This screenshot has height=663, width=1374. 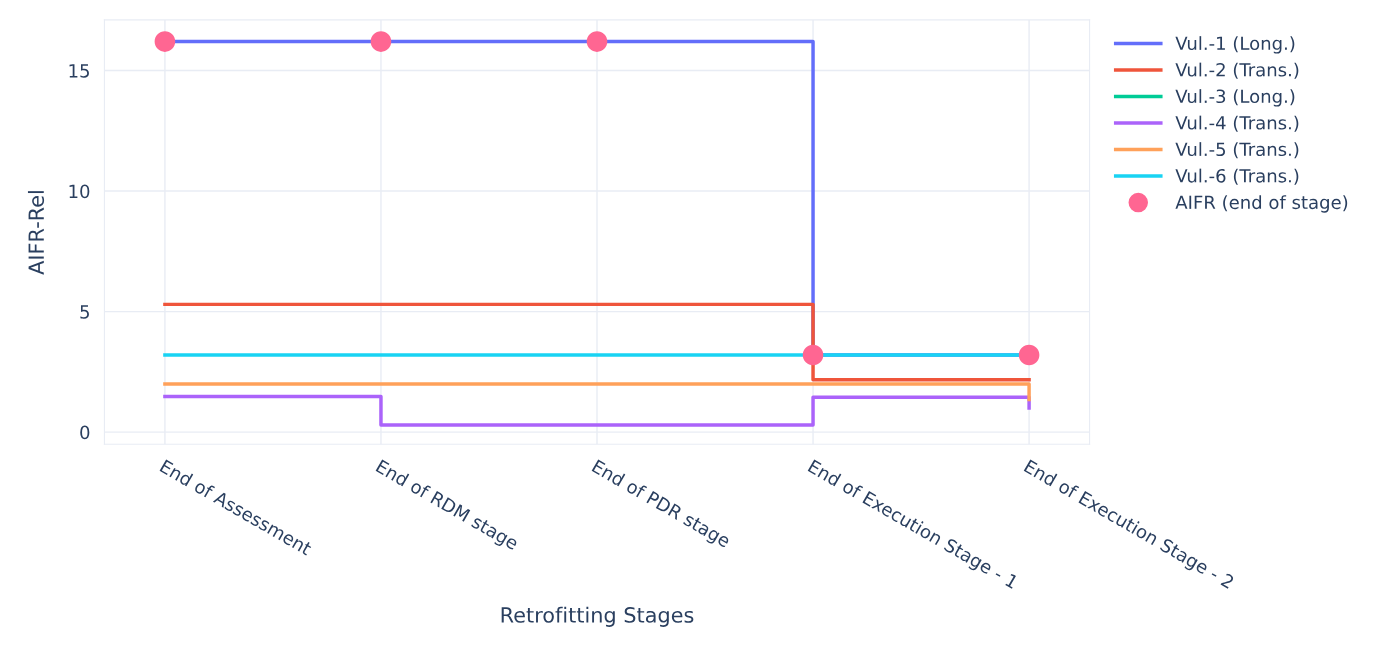 I want to click on legend-label: AIFR (end of stage), so click(x=1261, y=204).